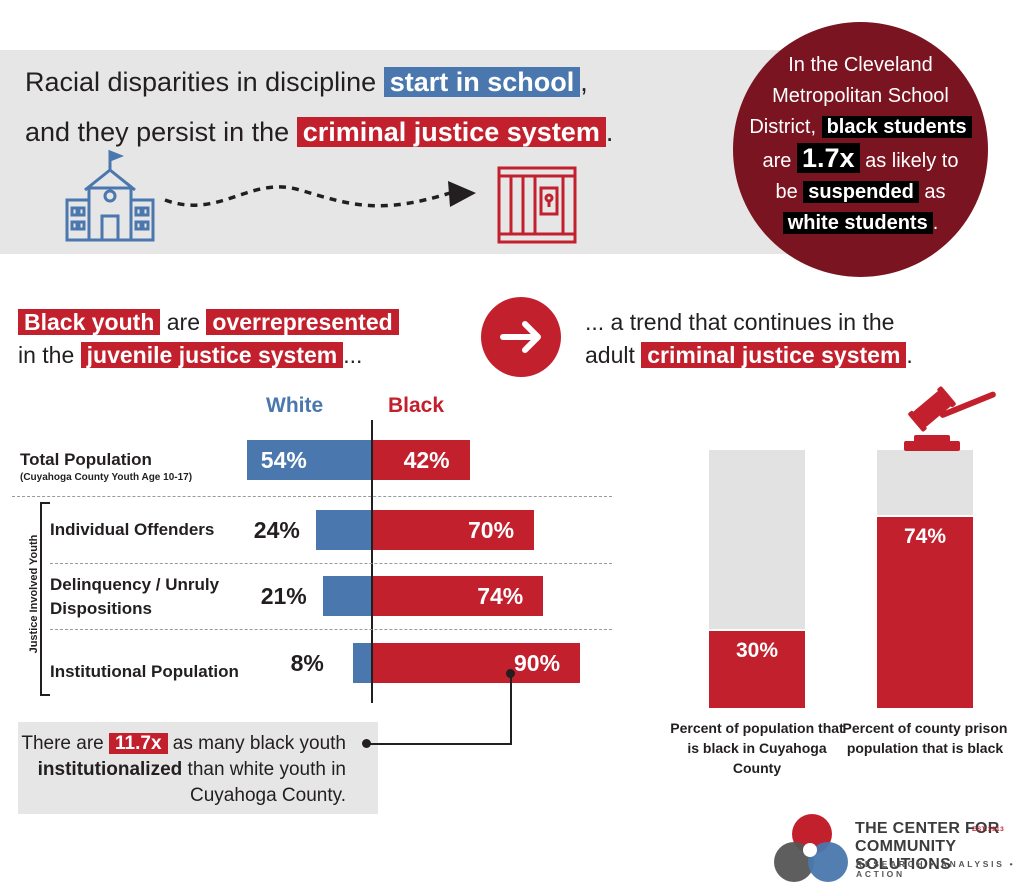  What do you see at coordinates (138, 743) in the screenshot?
I see `callout-ratio: 11.7x` at bounding box center [138, 743].